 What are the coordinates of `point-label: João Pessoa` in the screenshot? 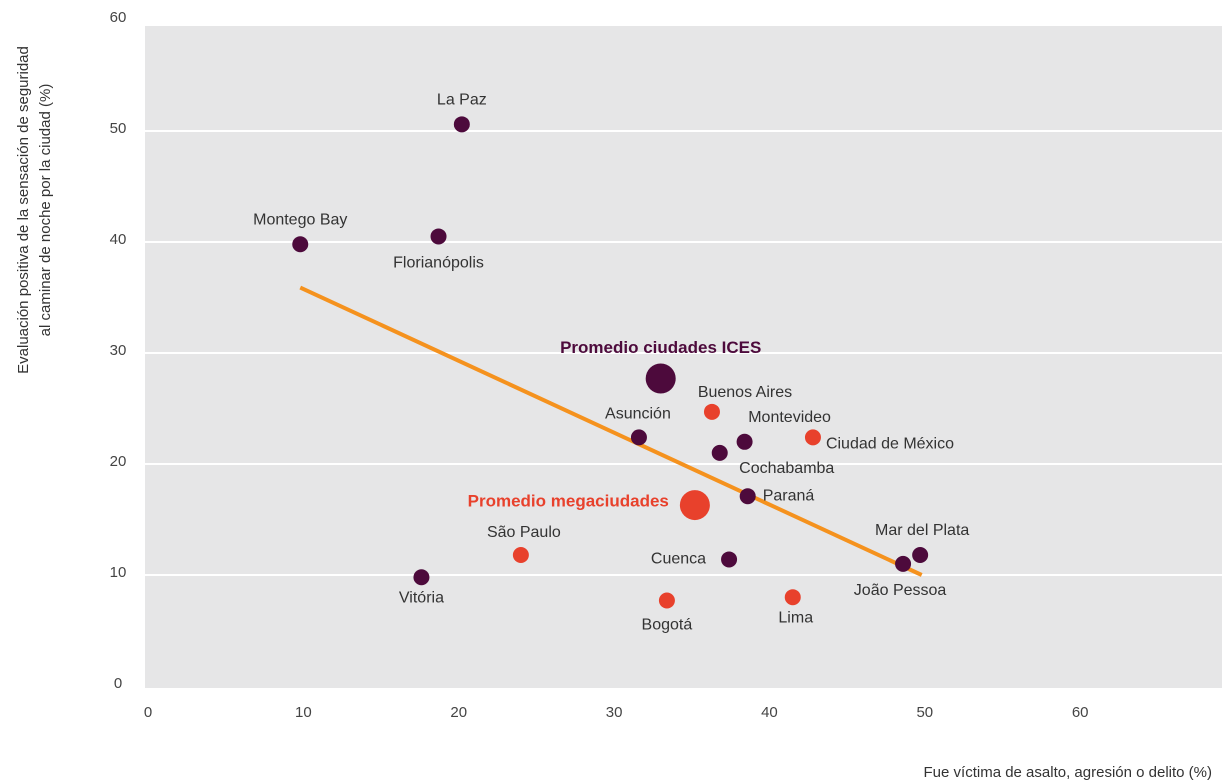 It's located at (900, 590).